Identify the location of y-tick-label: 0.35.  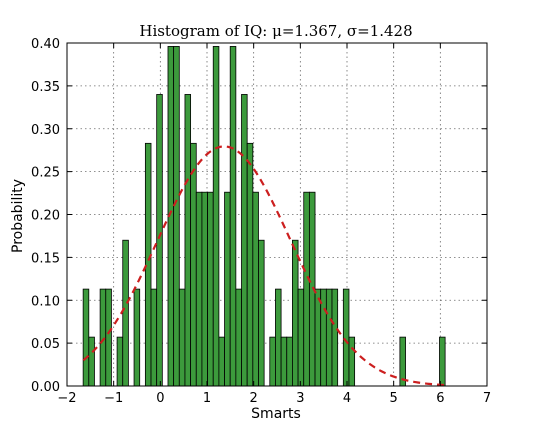
(45, 87).